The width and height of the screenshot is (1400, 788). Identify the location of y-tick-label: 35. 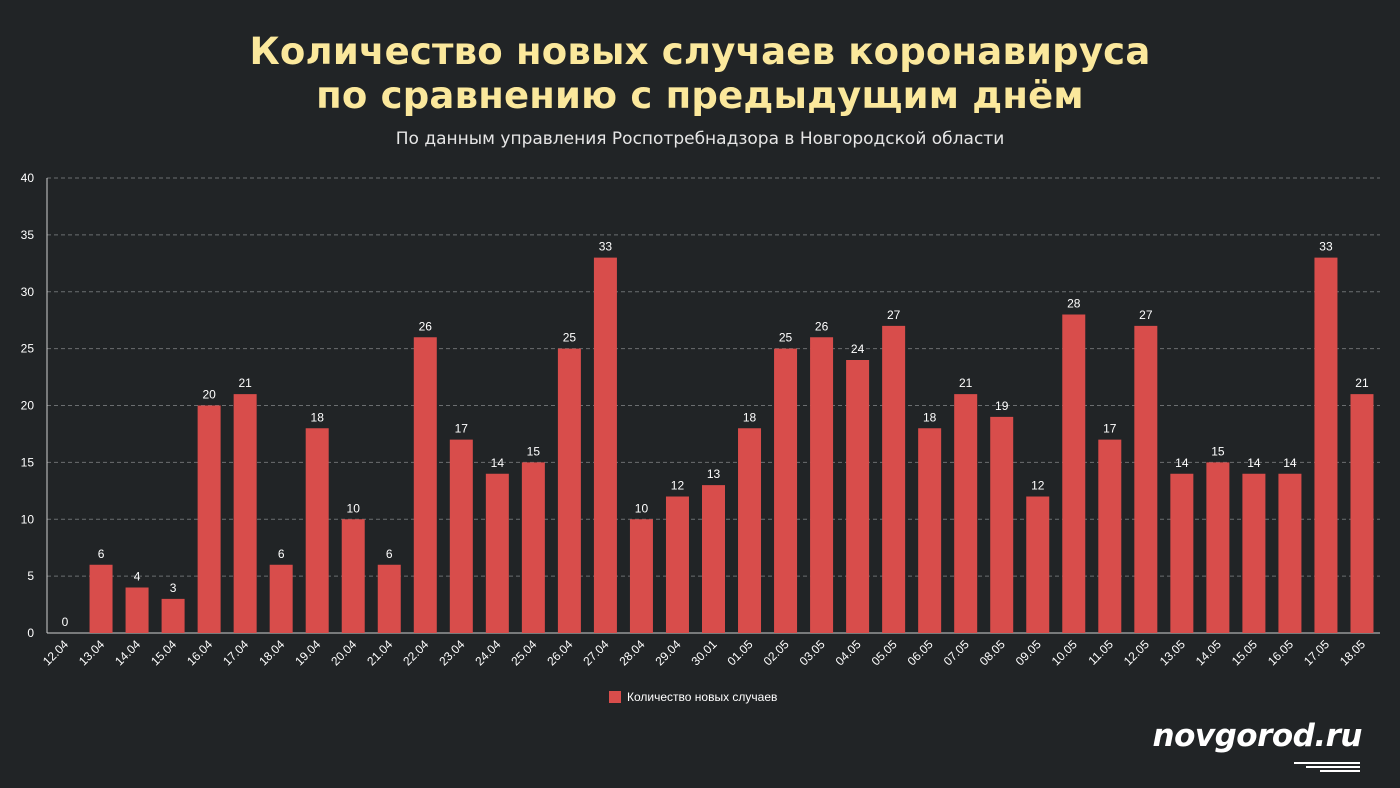
(28, 235).